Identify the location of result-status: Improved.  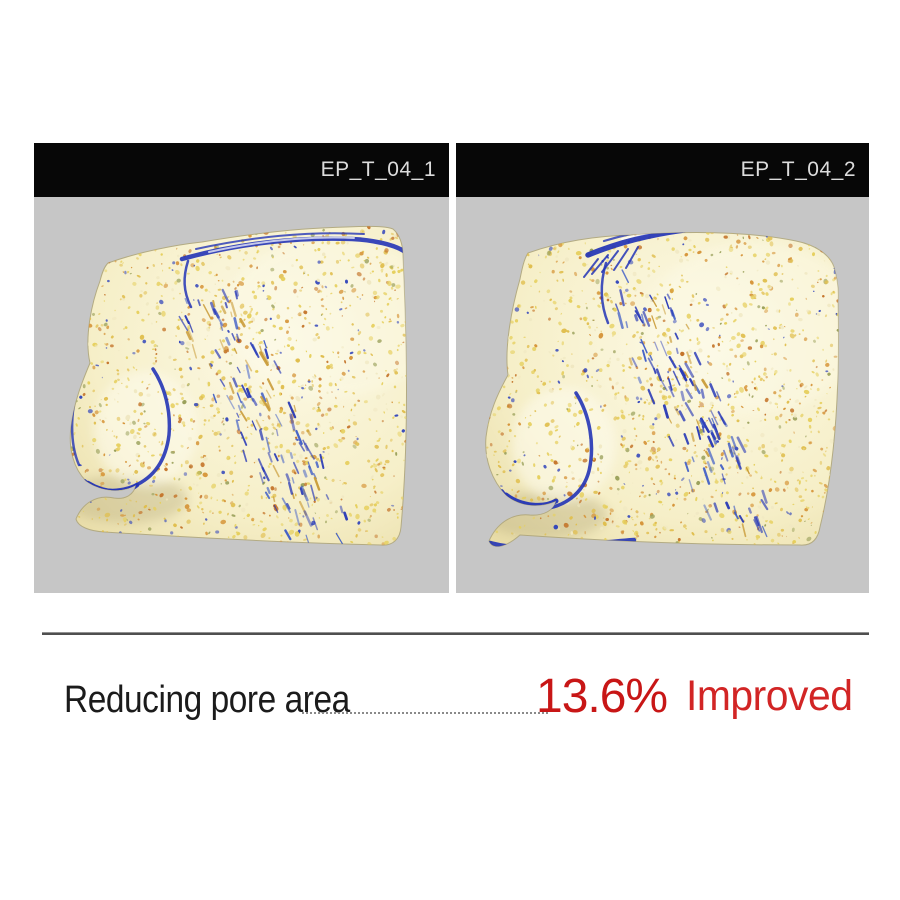
(769, 696).